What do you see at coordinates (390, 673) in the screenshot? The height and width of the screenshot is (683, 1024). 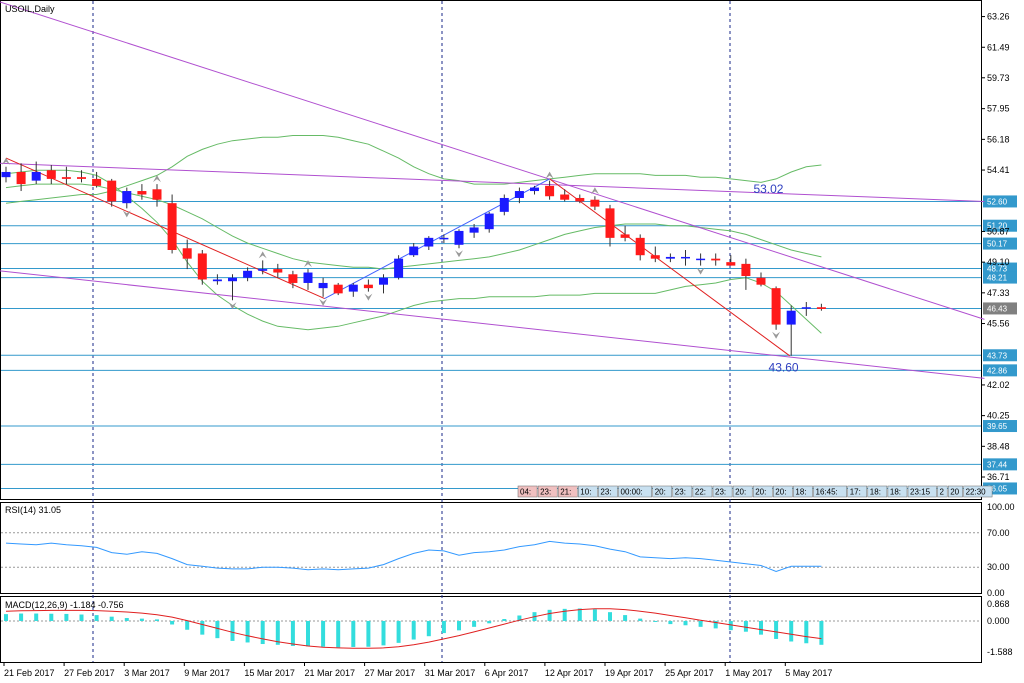 I see `date-tick-label-6: 27 Mar 2017` at bounding box center [390, 673].